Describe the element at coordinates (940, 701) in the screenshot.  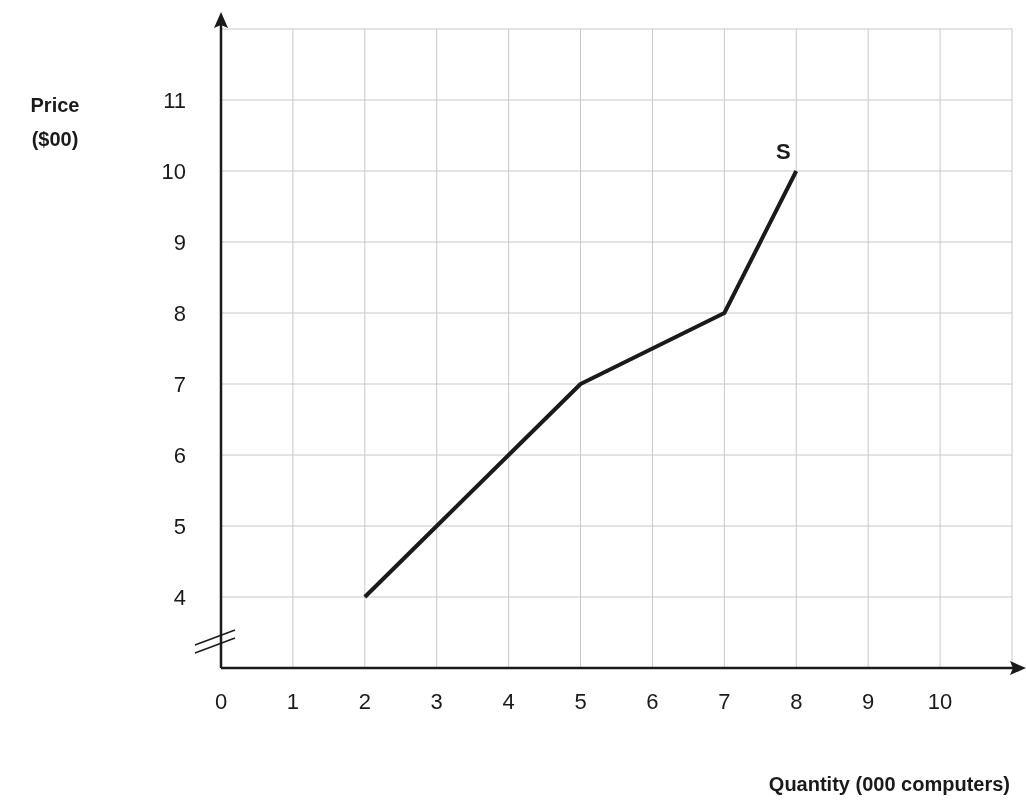
I see `x-tick-label: 10` at that location.